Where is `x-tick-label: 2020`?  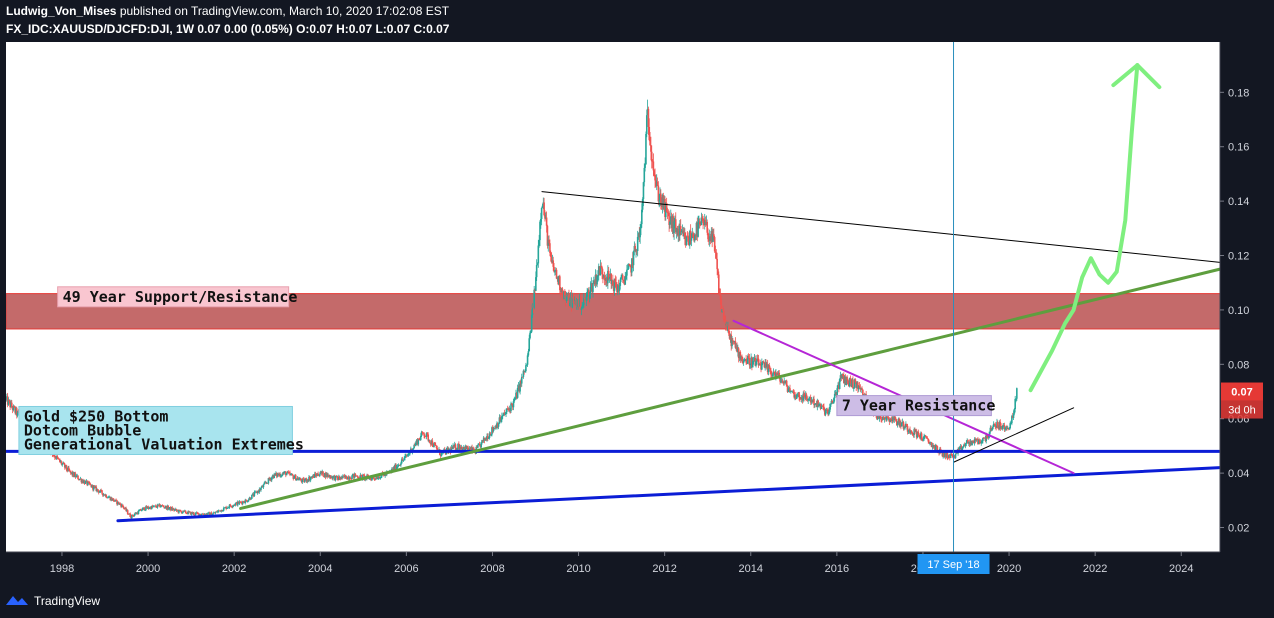
x-tick-label: 2020 is located at coordinates (1009, 569).